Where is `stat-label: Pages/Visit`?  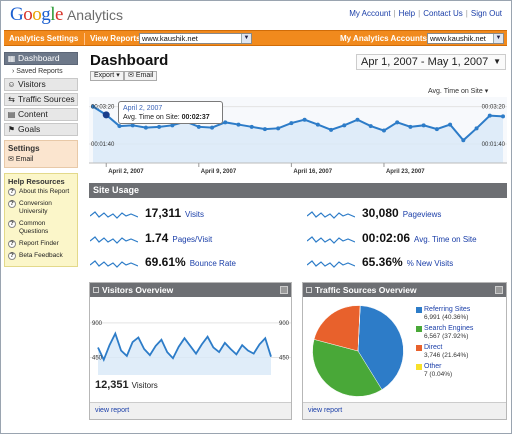 stat-label: Pages/Visit is located at coordinates (192, 239).